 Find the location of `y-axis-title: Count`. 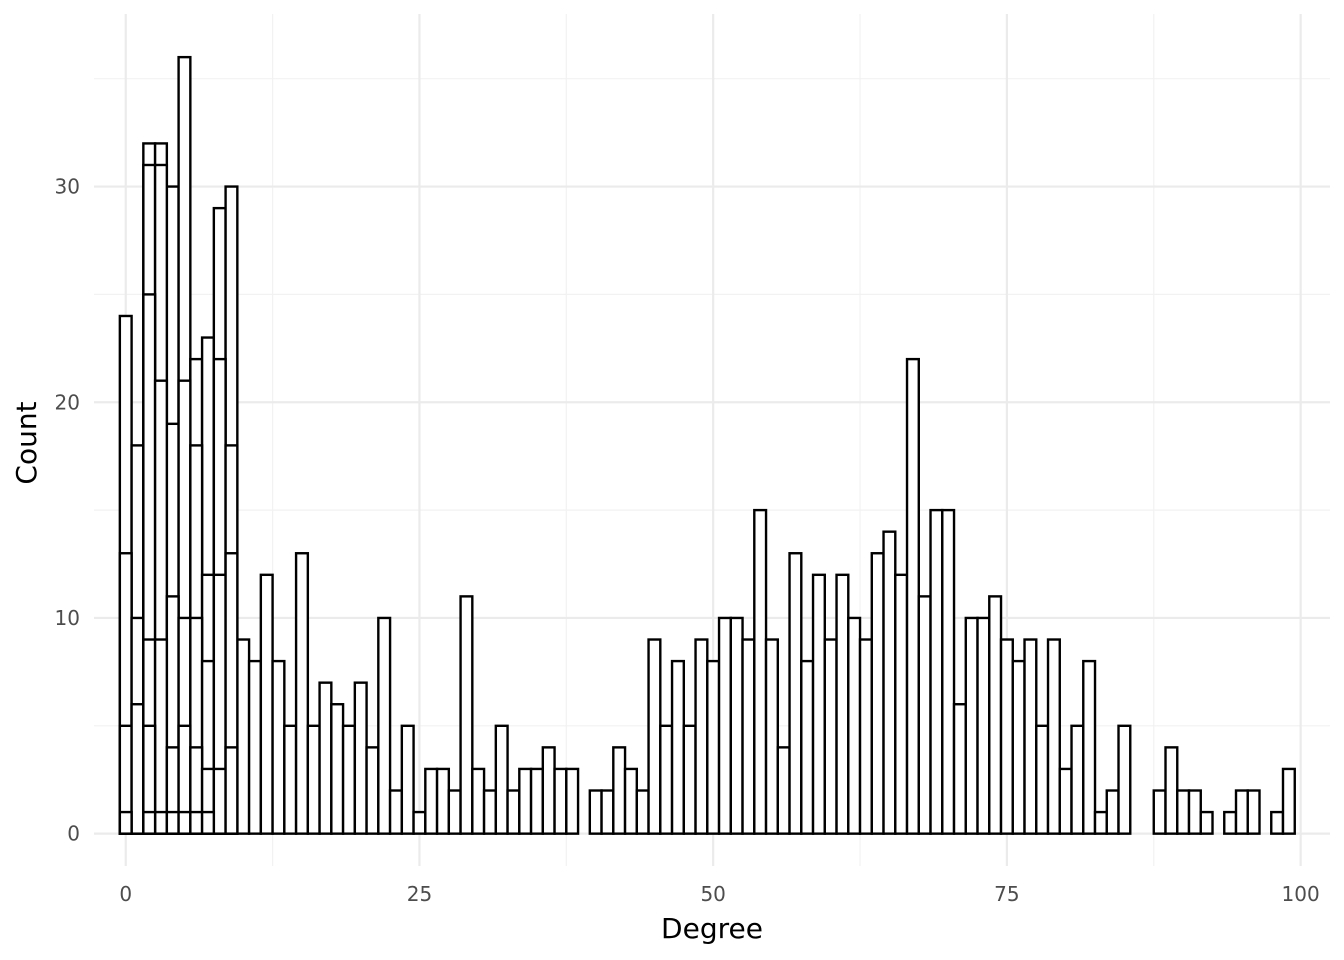

y-axis-title: Count is located at coordinates (26, 442).